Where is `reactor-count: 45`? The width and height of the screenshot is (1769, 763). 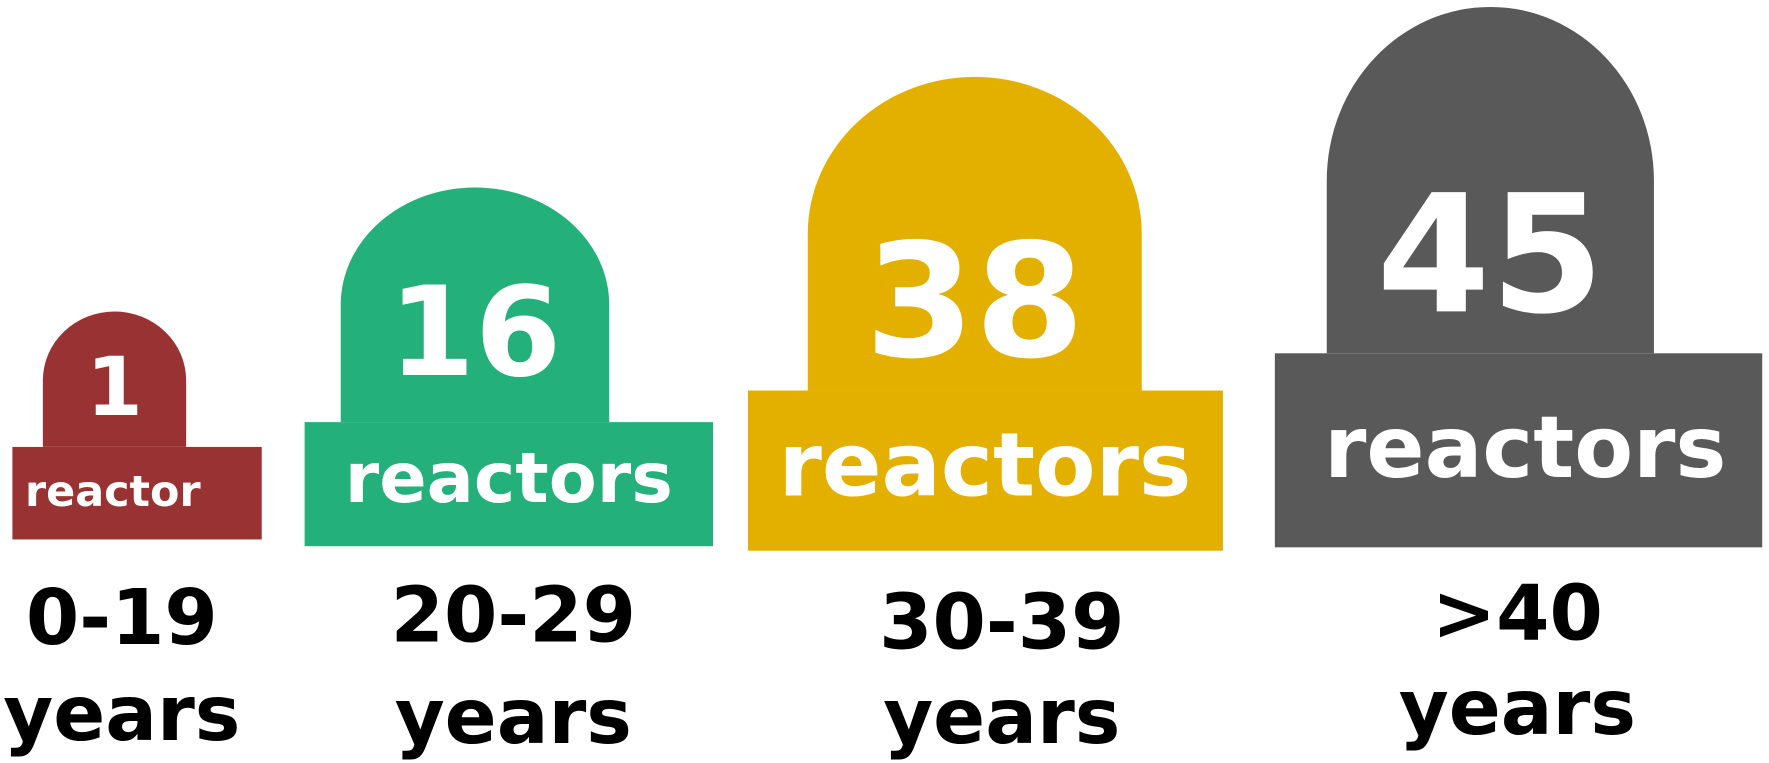
reactor-count: 45 is located at coordinates (1491, 254).